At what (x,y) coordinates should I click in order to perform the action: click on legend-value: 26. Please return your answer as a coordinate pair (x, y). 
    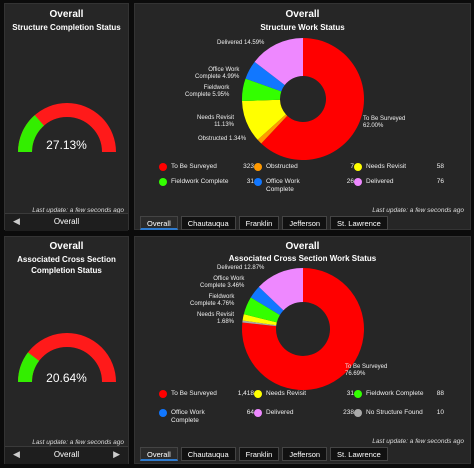
    Looking at the image, I should click on (350, 181).